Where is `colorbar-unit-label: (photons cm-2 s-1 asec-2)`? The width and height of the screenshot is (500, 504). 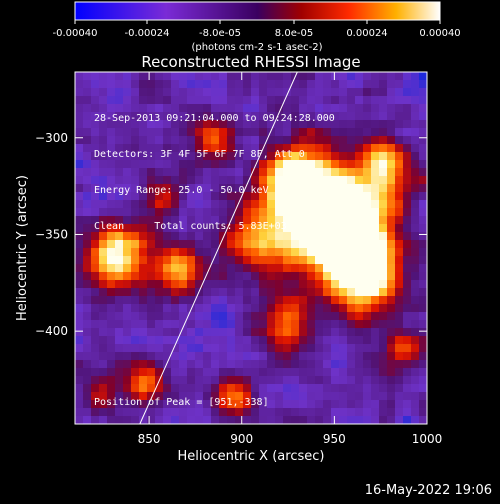
colorbar-unit-label: (photons cm-2 s-1 asec-2) is located at coordinates (256, 47).